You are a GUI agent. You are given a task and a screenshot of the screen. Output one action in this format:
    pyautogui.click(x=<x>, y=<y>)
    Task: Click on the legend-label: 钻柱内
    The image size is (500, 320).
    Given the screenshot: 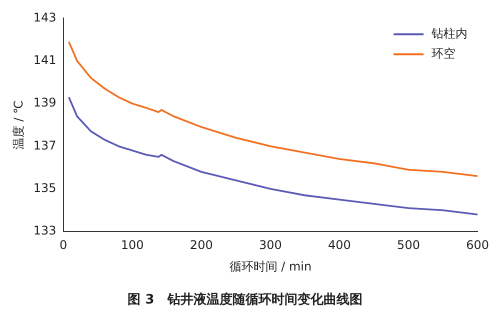 What is the action you would take?
    pyautogui.click(x=449, y=33)
    